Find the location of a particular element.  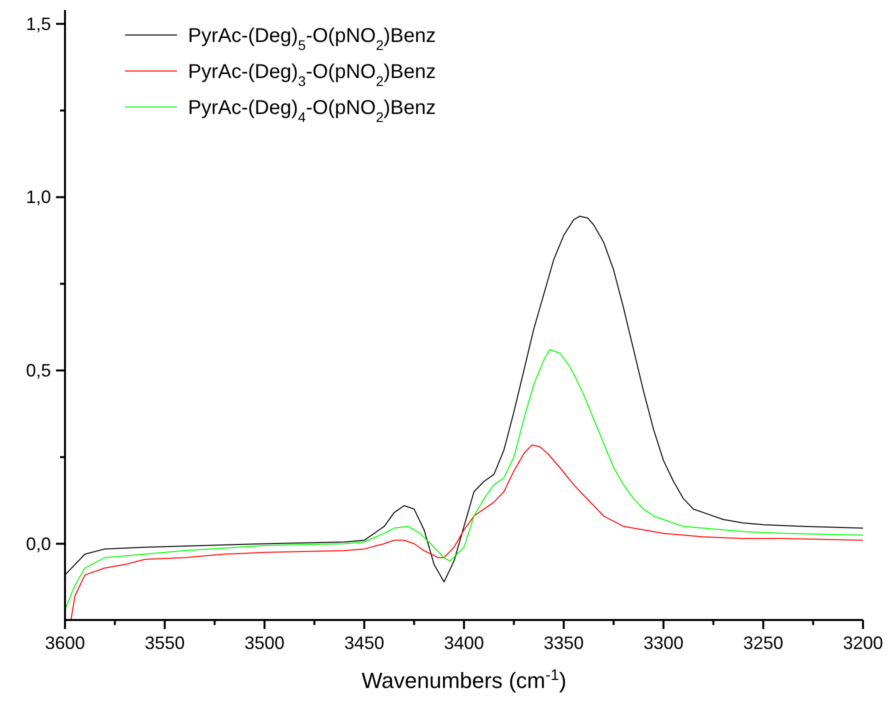

y-tick-label: 0,5 is located at coordinates (38, 370).